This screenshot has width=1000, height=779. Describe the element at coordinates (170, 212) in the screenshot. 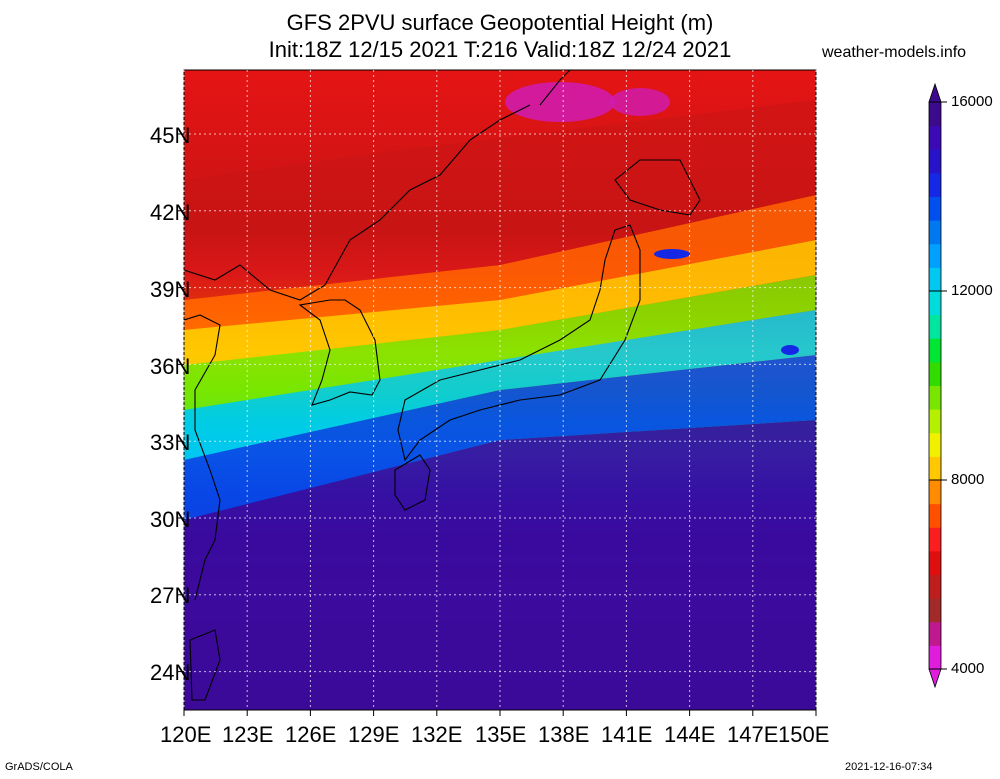

I see `lat-label-42n: 42N` at that location.